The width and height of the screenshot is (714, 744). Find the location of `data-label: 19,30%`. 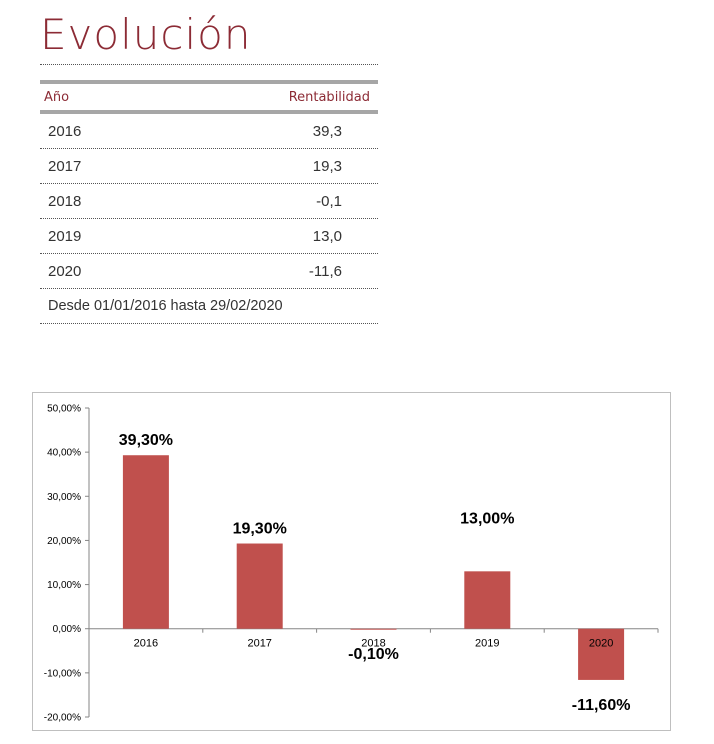

data-label: 19,30% is located at coordinates (260, 529).